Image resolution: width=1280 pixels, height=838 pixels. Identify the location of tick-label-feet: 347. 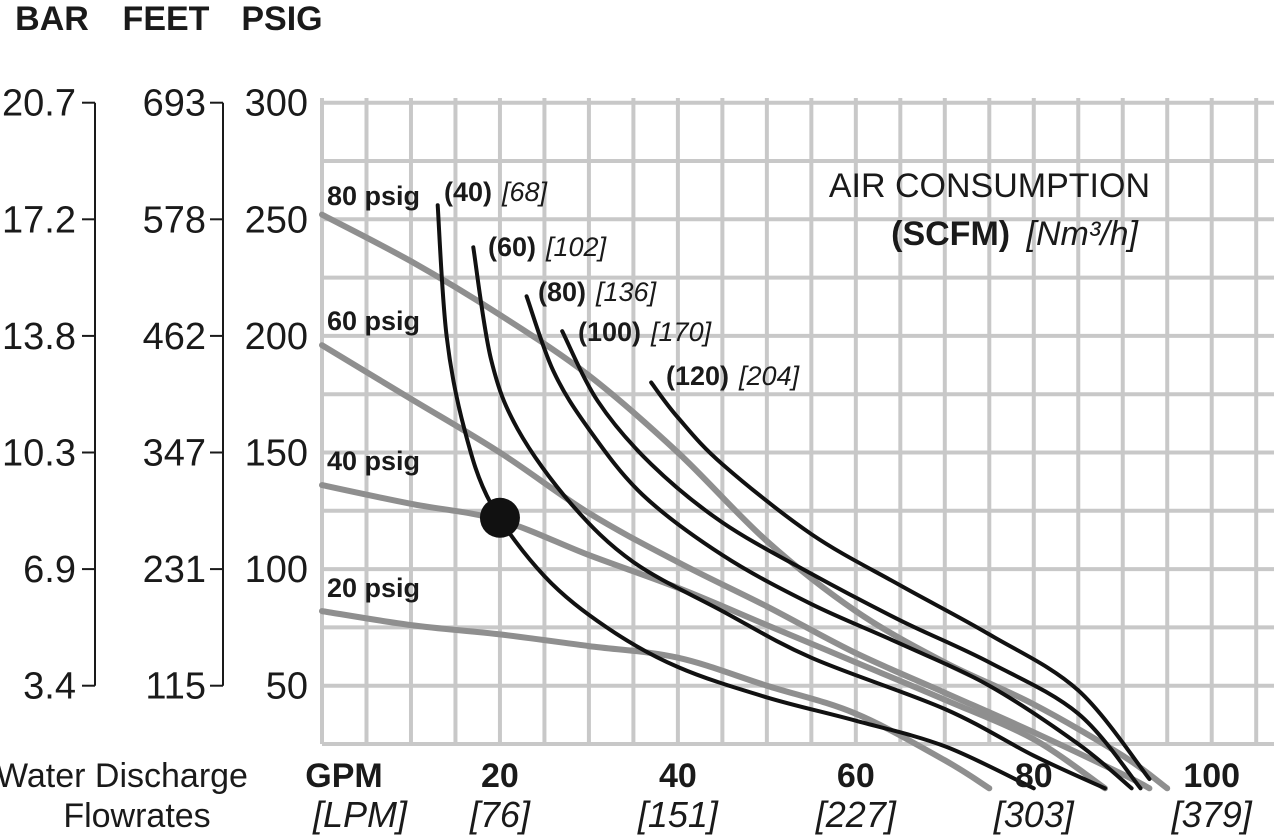
(174, 454).